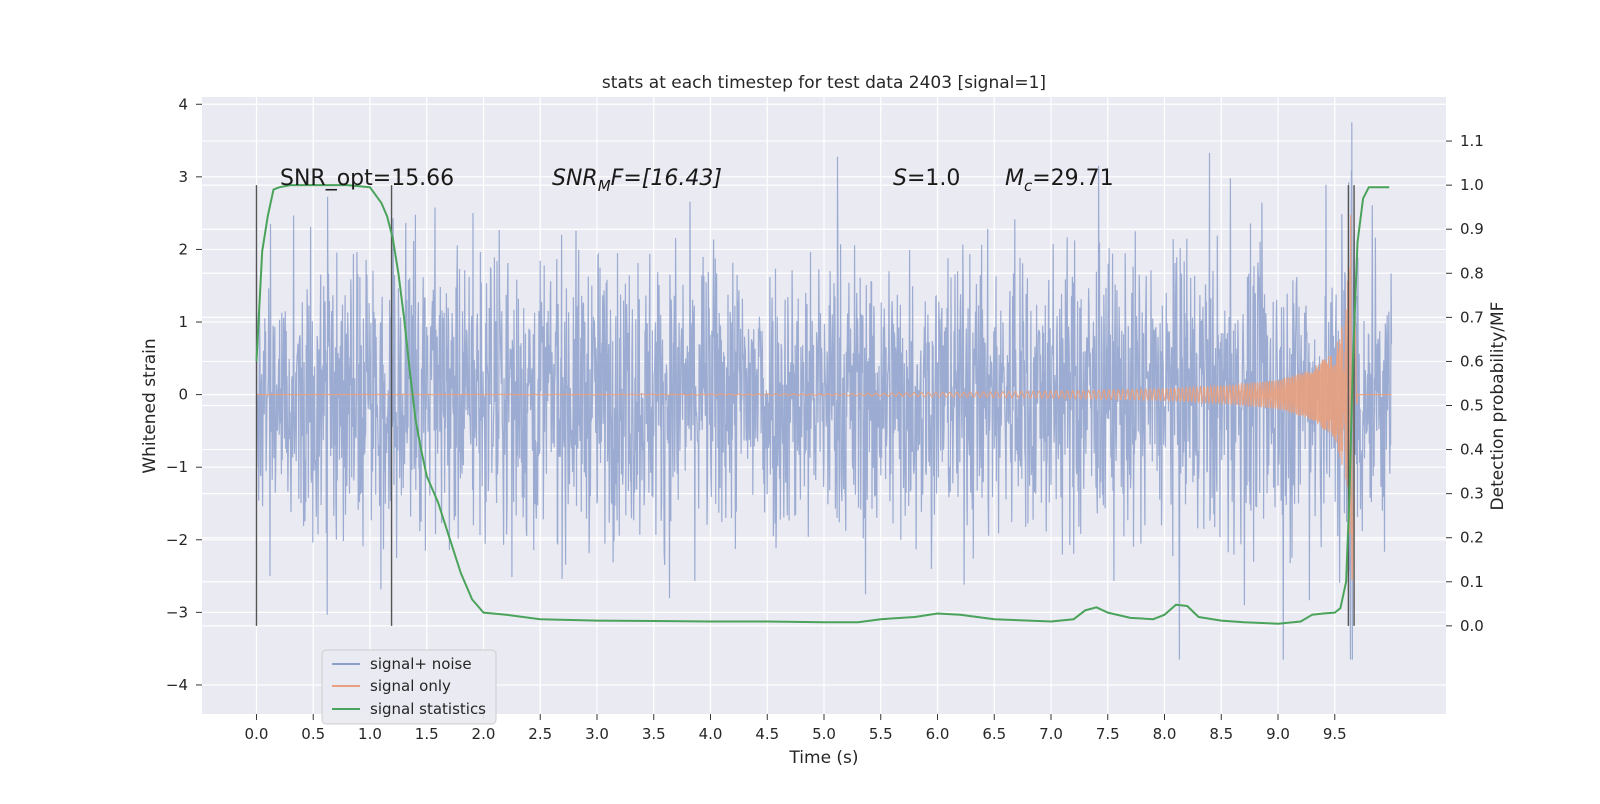  What do you see at coordinates (1108, 734) in the screenshot?
I see `x-tick-label: 7.5` at bounding box center [1108, 734].